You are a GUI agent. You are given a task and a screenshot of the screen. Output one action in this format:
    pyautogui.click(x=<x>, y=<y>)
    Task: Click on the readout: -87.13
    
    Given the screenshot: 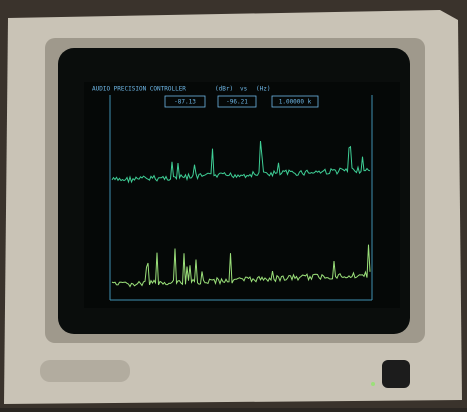 What is the action you would take?
    pyautogui.click(x=185, y=102)
    